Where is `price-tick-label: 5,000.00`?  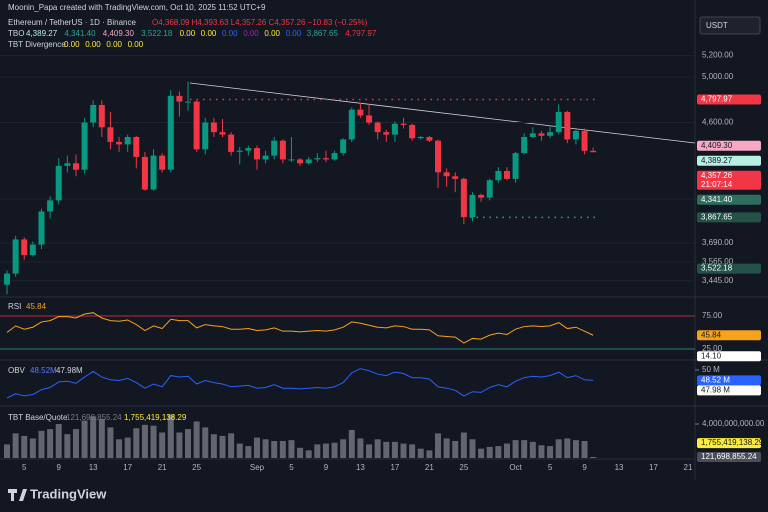
price-tick-label: 5,000.00 is located at coordinates (718, 76).